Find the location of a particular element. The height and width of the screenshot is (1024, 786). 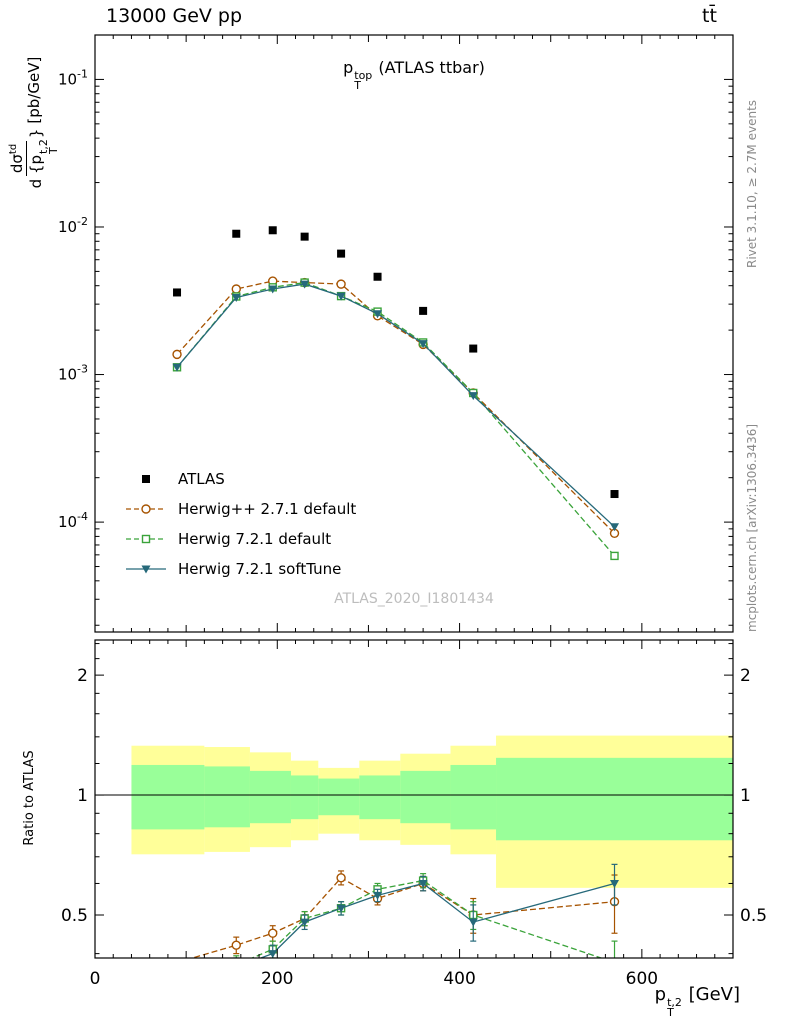

ratio-y-axis-label: Ratio to ATLAS is located at coordinates (29, 798).